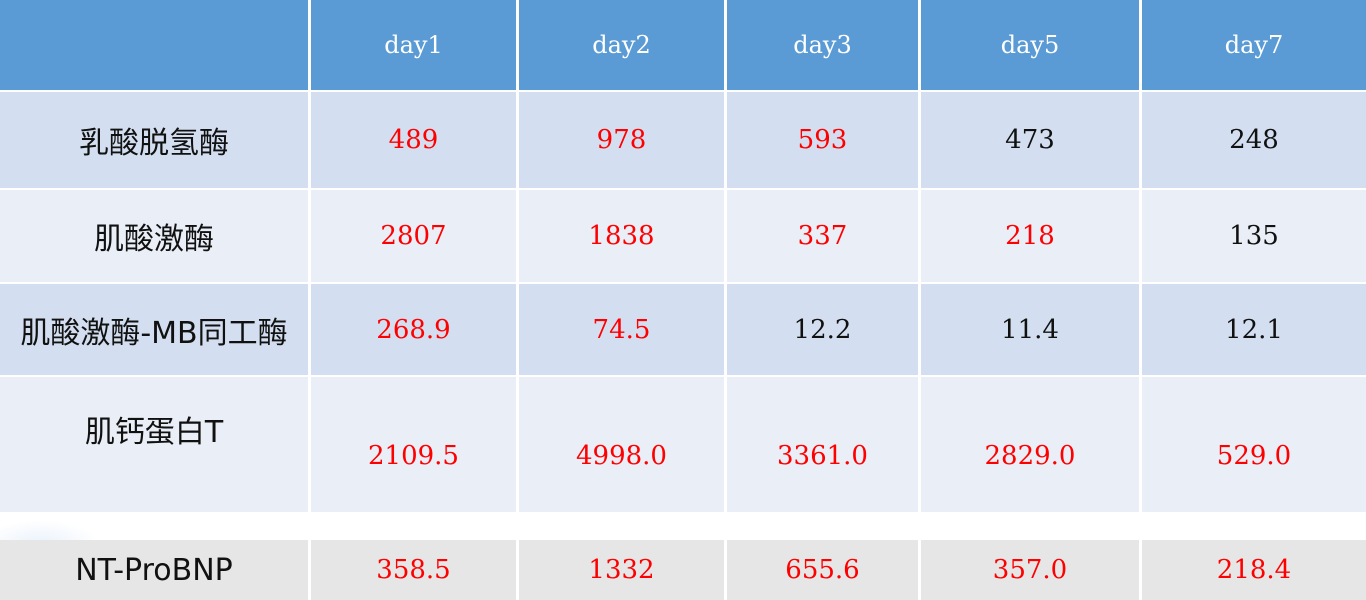 This screenshot has width=1366, height=600. Describe the element at coordinates (415, 570) in the screenshot. I see `table-cell: 358.5` at that location.